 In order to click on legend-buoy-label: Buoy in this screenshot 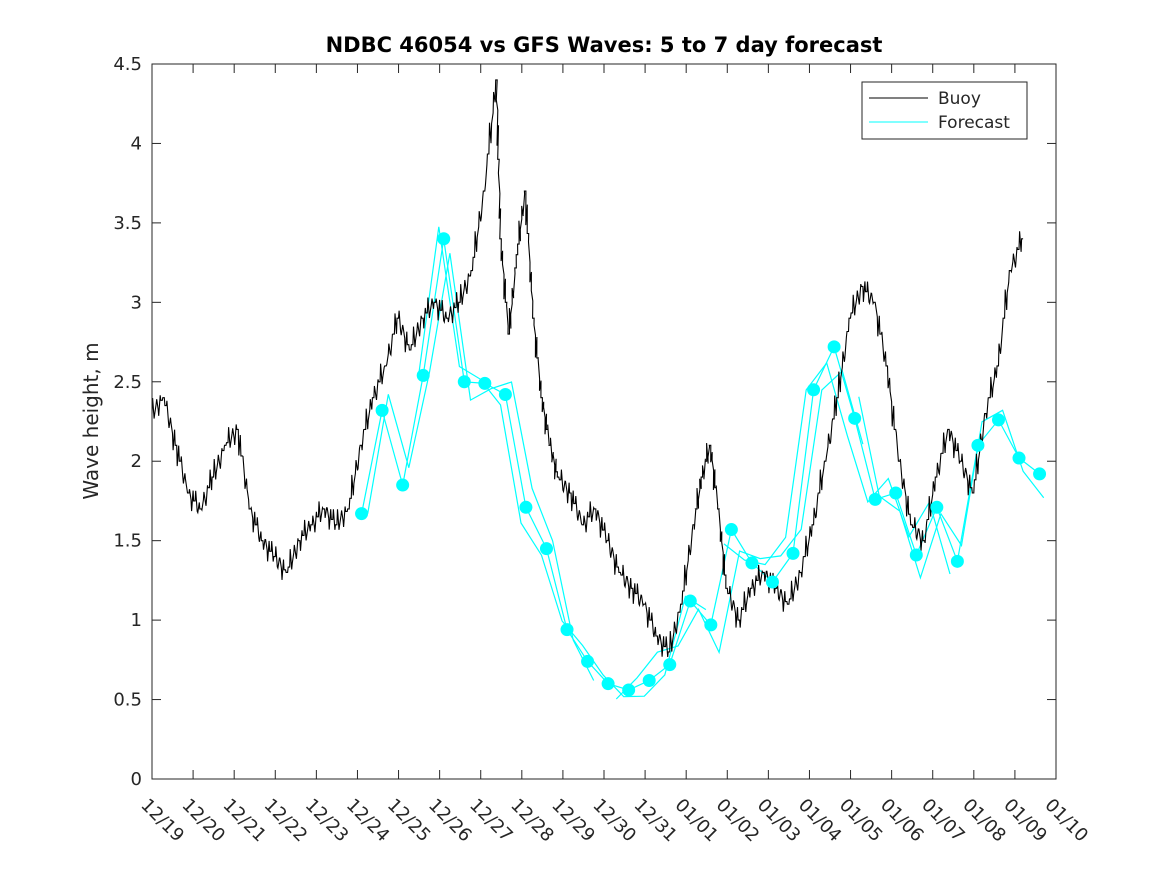, I will do `click(959, 99)`.